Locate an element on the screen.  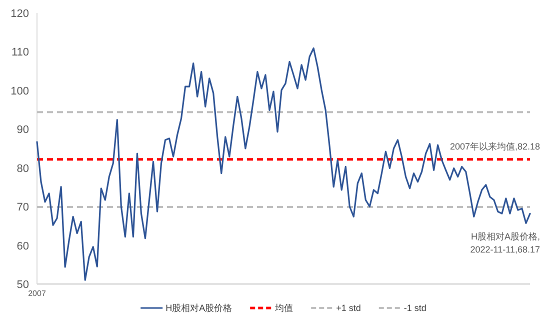
legend-label: H股相对A股价格 is located at coordinates (199, 308).